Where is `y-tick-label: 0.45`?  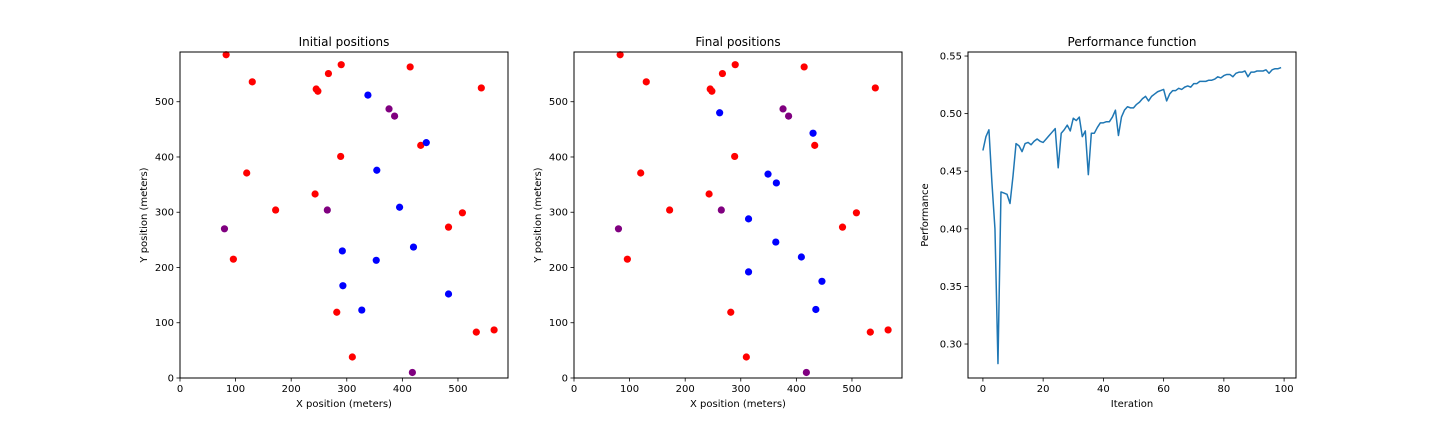 y-tick-label: 0.45 is located at coordinates (951, 172).